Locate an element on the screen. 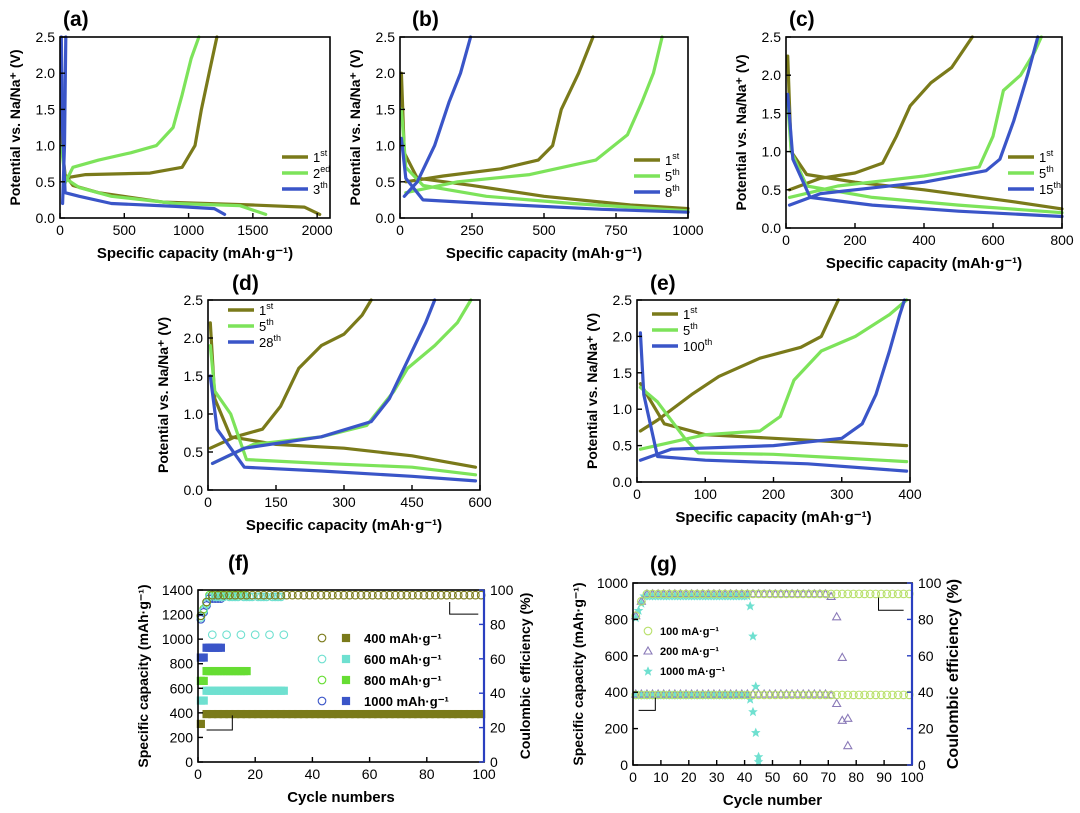  y-tick-label: 1000 is located at coordinates (177, 639).